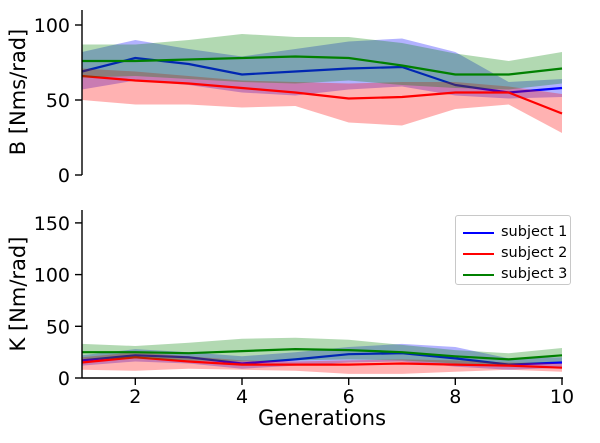  What do you see at coordinates (18, 92) in the screenshot?
I see `b-plot-y-axis-label: B [Nms/rad]` at bounding box center [18, 92].